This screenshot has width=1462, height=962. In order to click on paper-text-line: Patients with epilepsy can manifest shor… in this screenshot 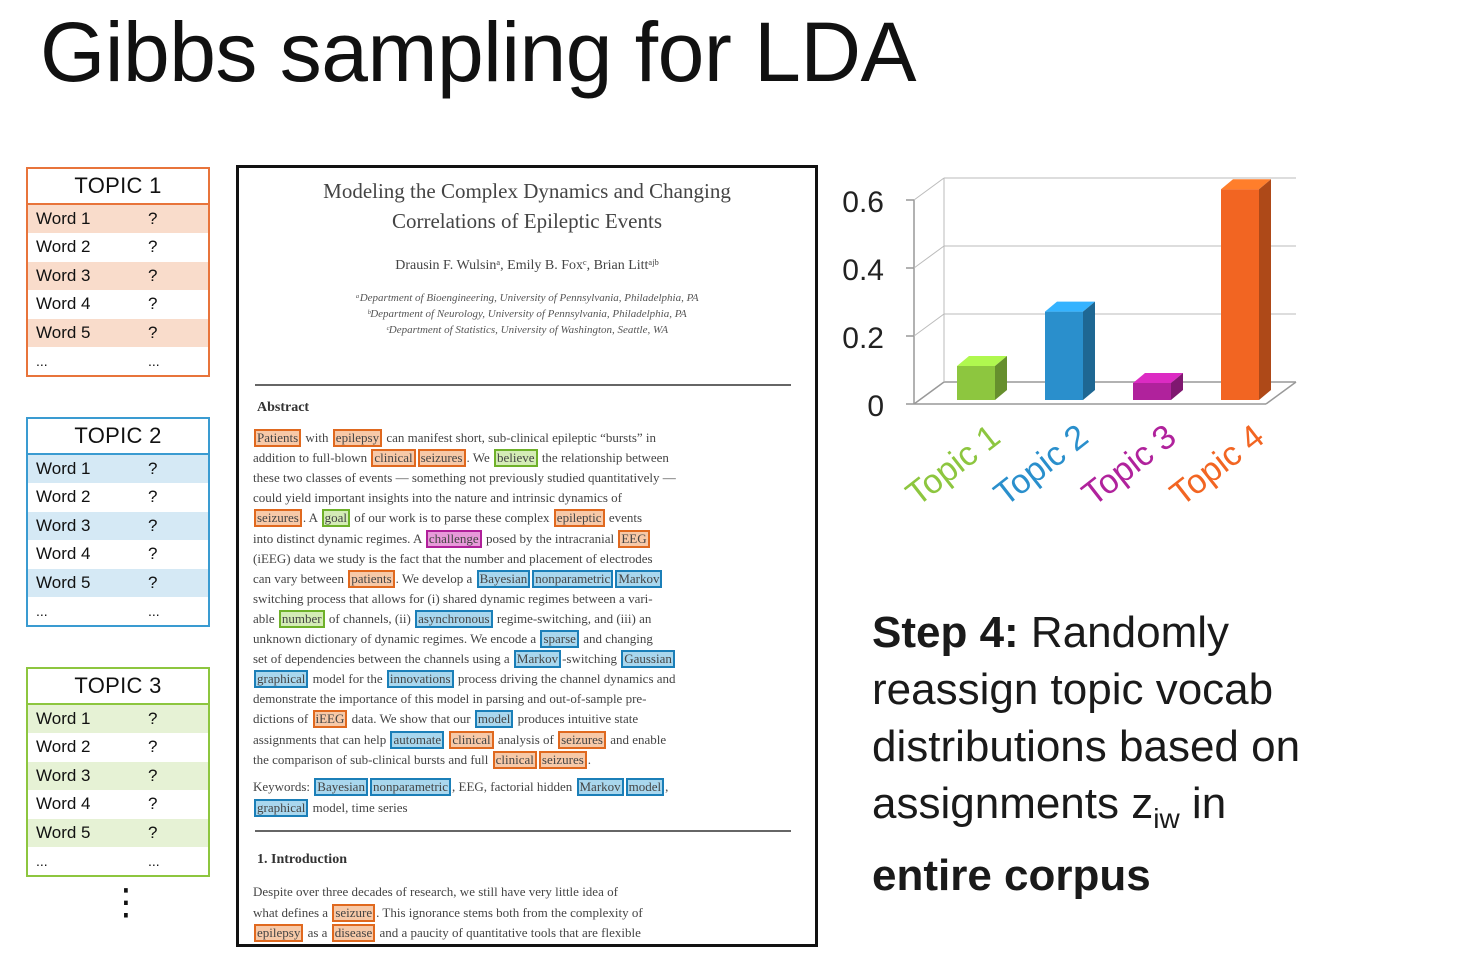, I will do `click(524, 438)`.